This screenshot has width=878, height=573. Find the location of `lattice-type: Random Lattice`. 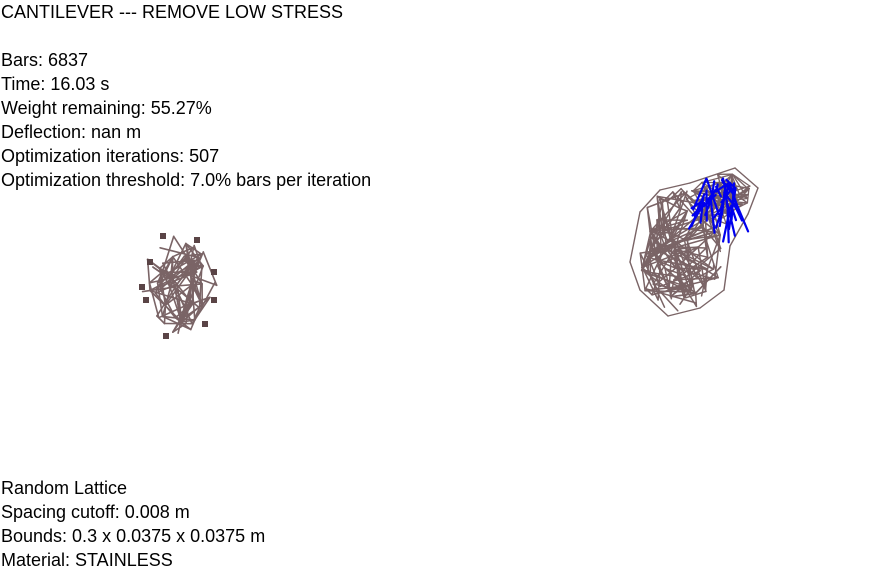

lattice-type: Random Lattice is located at coordinates (64, 488).